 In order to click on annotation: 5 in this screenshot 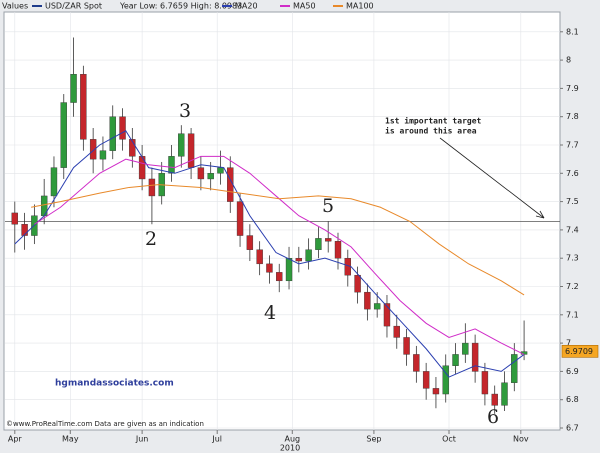, I will do `click(328, 206)`.